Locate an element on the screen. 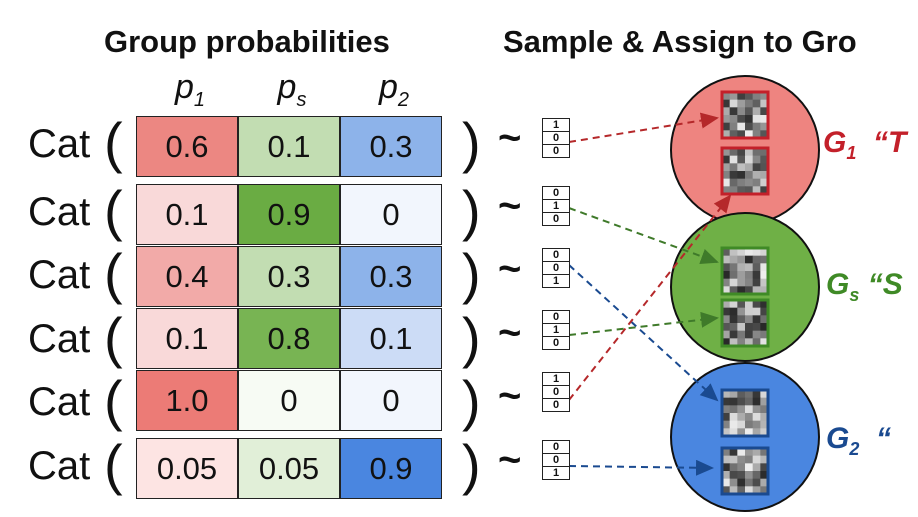 The height and width of the screenshot is (517, 918). arrow-row5-to-g1 is located at coordinates (650, 297).